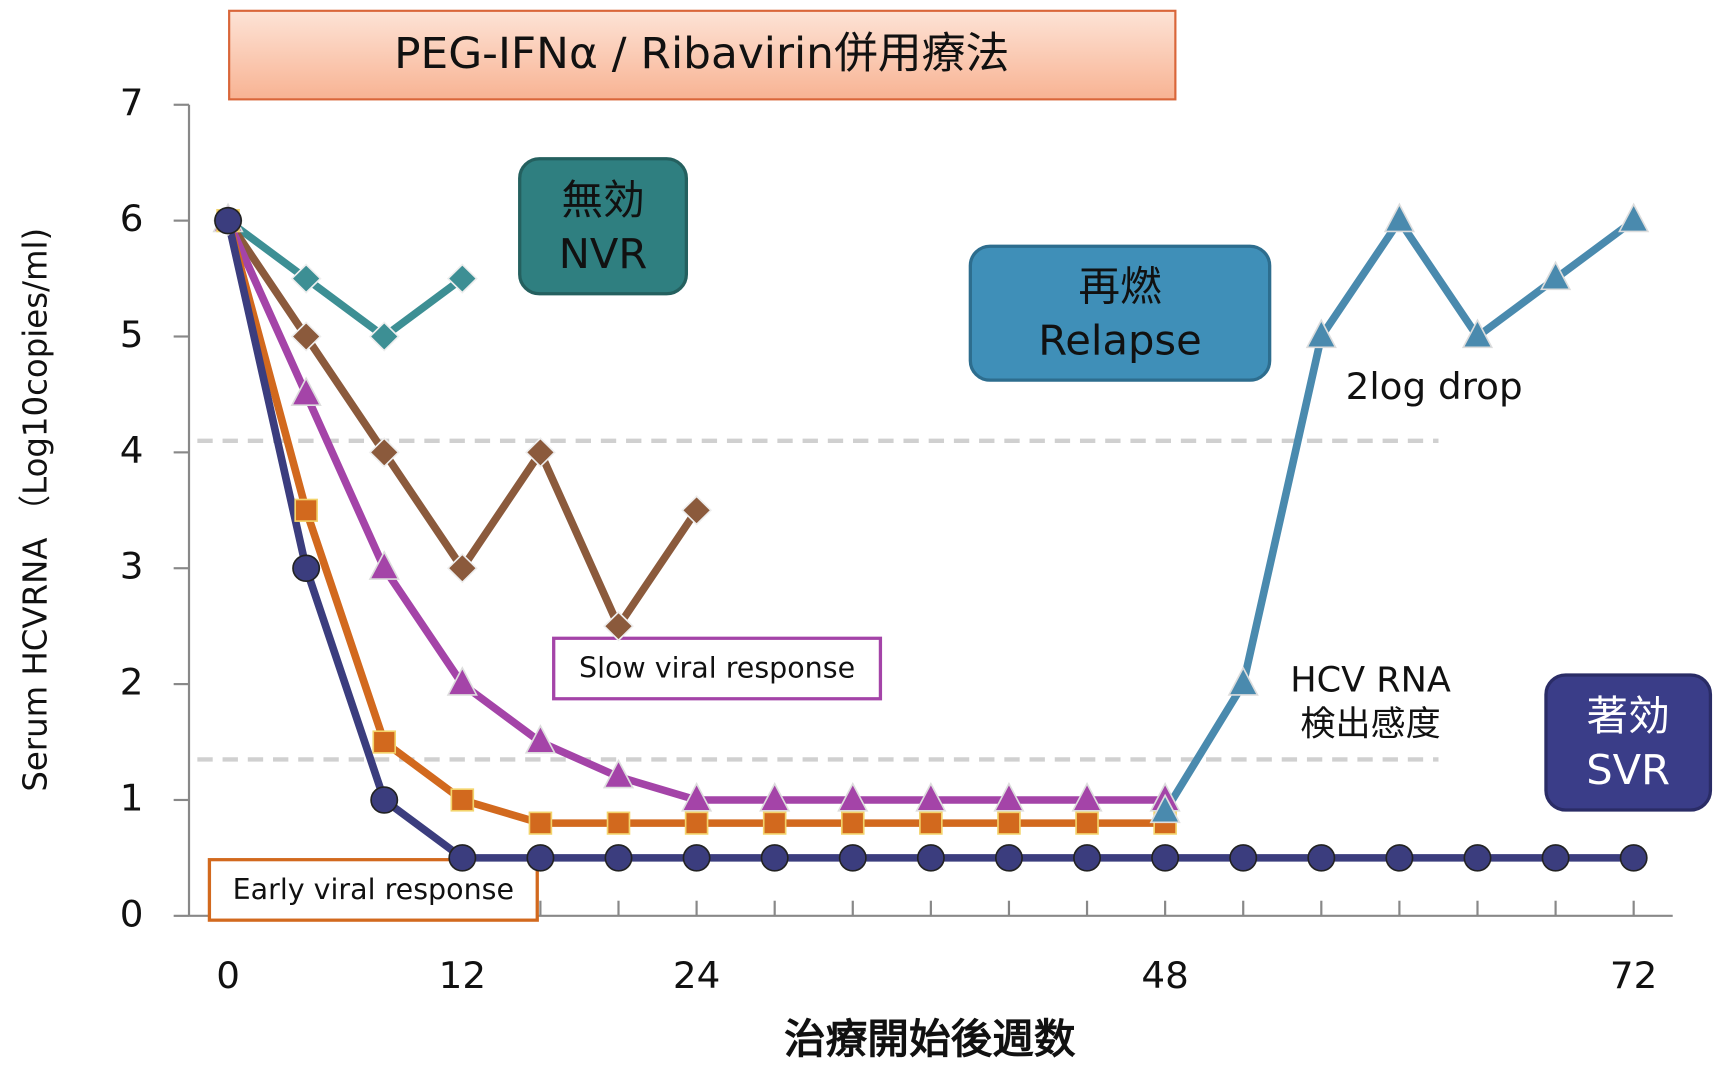  What do you see at coordinates (1628, 770) in the screenshot?
I see `annotation-text: SVR` at bounding box center [1628, 770].